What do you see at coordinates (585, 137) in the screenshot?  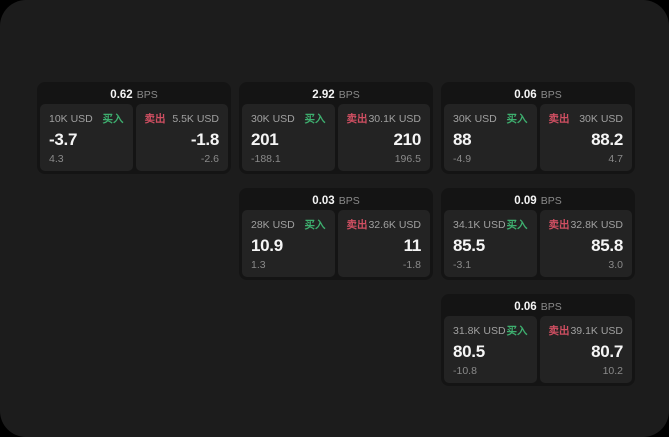 I see `sell-tile: 卖出 30K USD 88.2 4.7` at bounding box center [585, 137].